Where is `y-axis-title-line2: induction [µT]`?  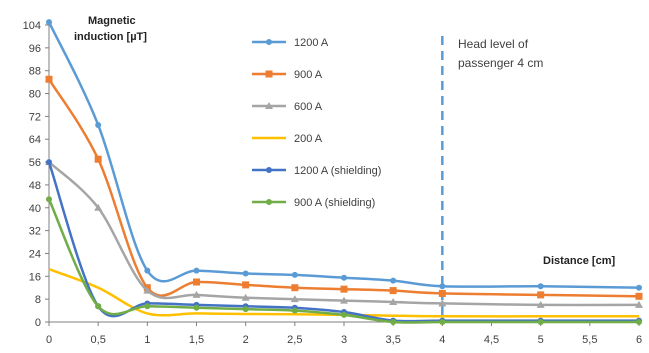
y-axis-title-line2: induction [µT] is located at coordinates (110, 37).